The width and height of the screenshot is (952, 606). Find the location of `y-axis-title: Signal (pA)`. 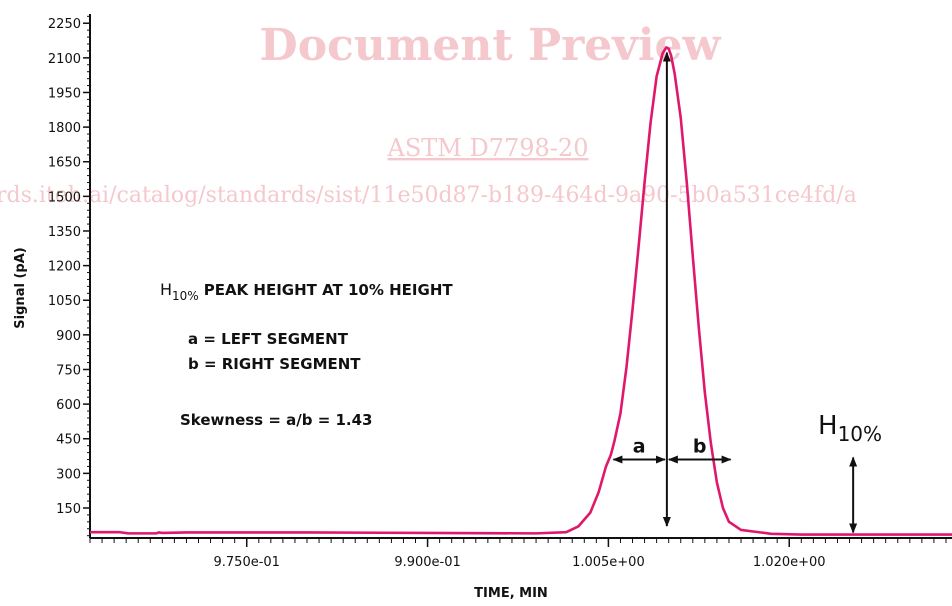

y-axis-title: Signal (pA) is located at coordinates (20, 287).